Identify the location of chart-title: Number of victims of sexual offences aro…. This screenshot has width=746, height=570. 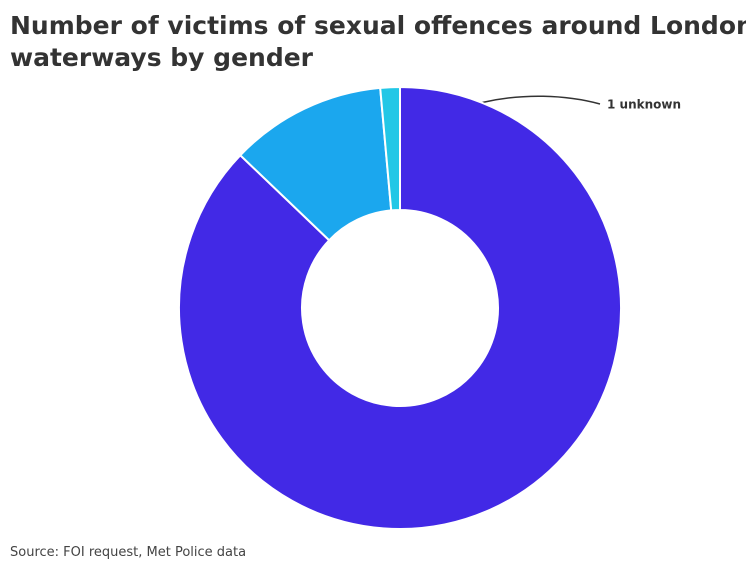
(378, 41).